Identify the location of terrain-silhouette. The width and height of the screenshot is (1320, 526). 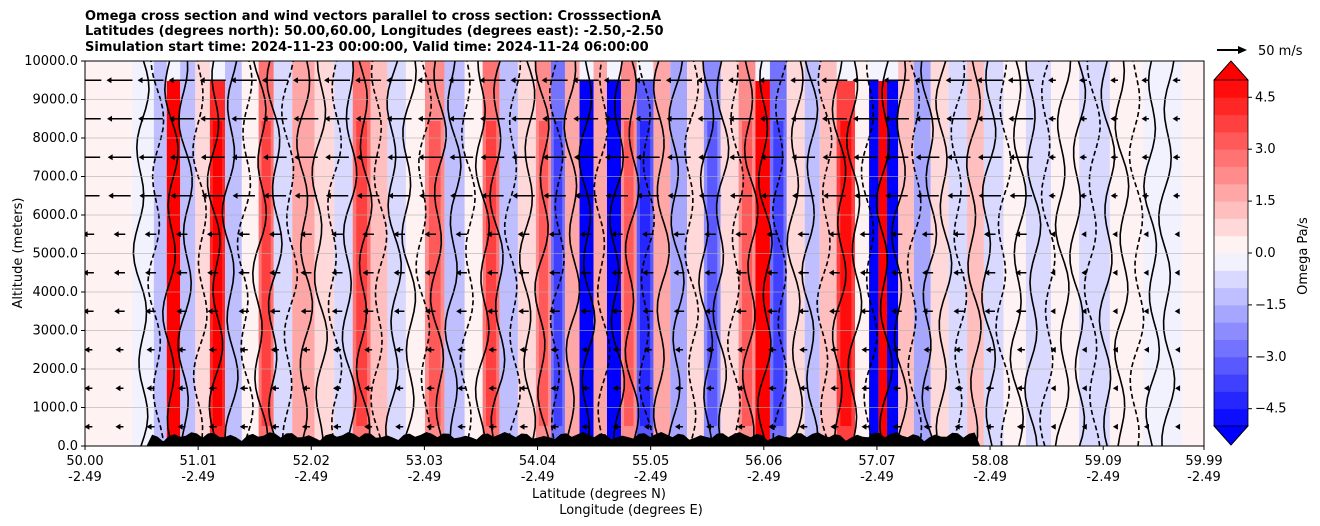
(644, 439).